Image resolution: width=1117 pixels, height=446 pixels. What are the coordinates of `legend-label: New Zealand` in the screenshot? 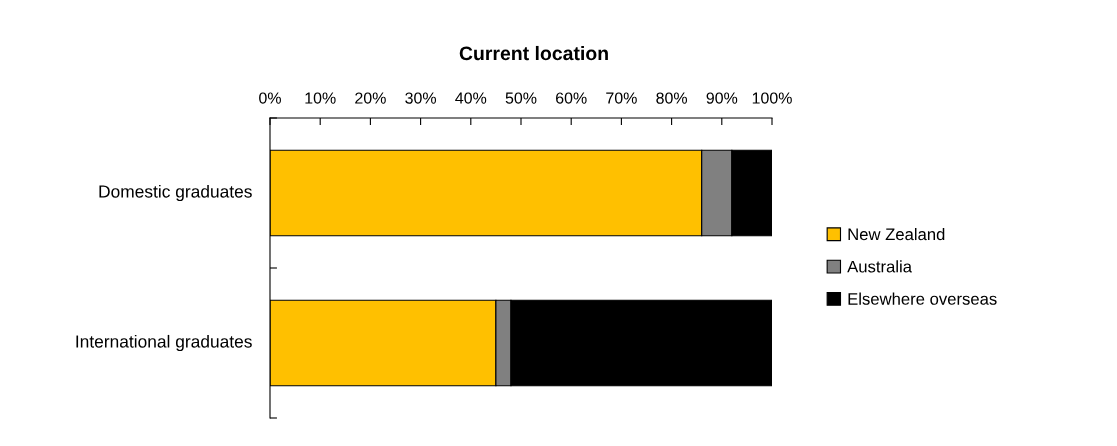 It's located at (896, 234).